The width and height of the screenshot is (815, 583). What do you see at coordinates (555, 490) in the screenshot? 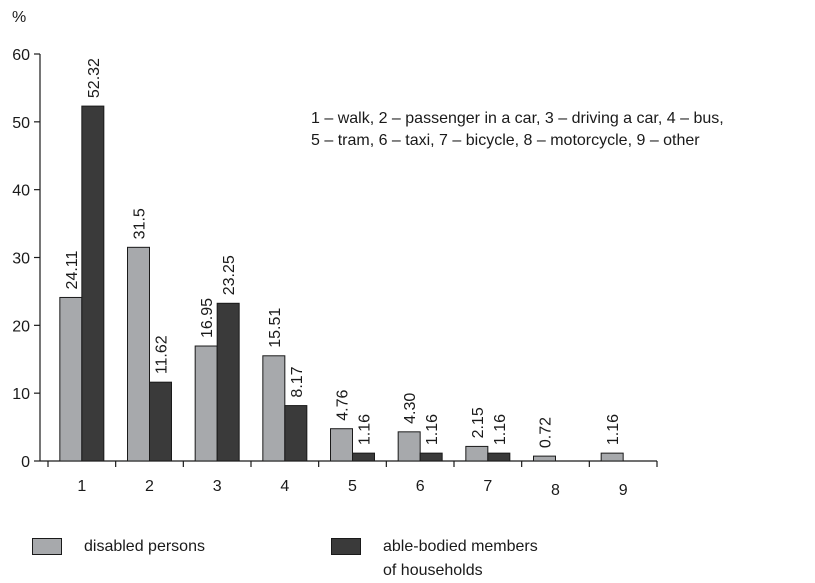
I see `x-tick-label: 8` at bounding box center [555, 490].